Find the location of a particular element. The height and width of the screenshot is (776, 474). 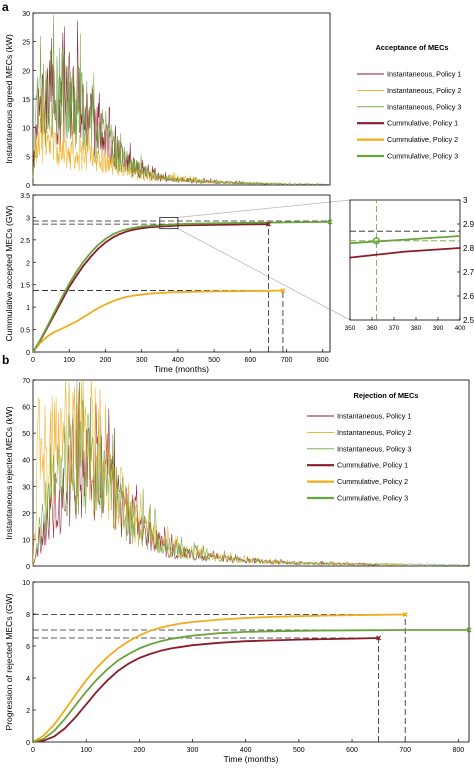

y-tick-label: 2.5 is located at coordinates (468, 320).